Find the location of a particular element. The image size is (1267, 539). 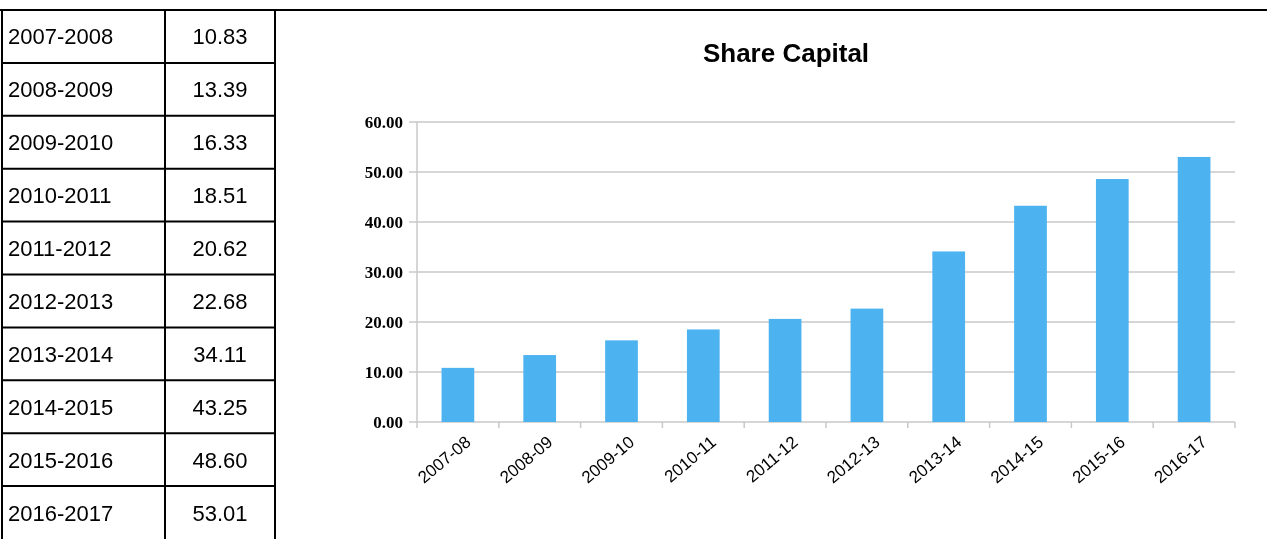

category-label: 2013-2014 is located at coordinates (61, 354).